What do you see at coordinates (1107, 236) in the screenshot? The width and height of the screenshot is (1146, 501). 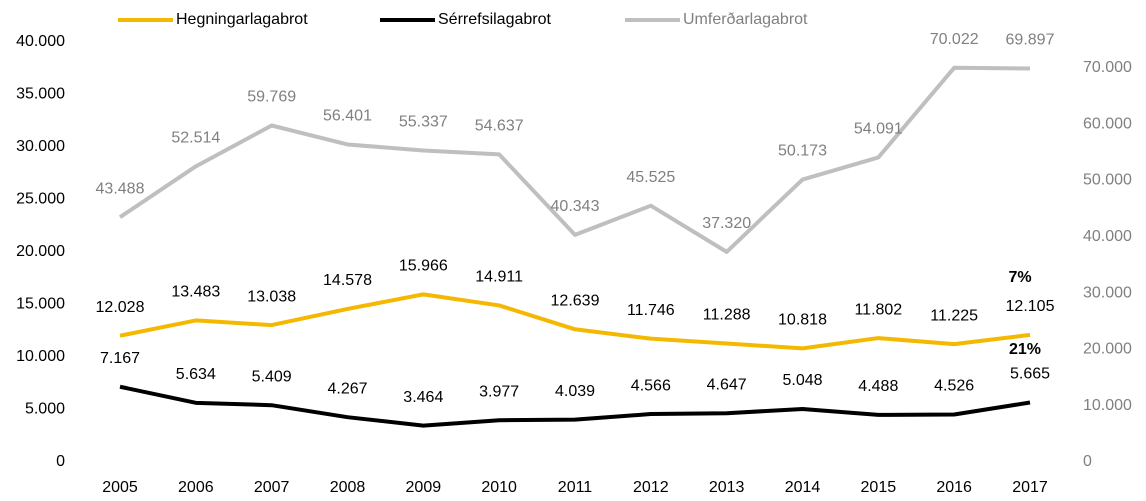 I see `y2-tick-label: 40.000` at bounding box center [1107, 236].